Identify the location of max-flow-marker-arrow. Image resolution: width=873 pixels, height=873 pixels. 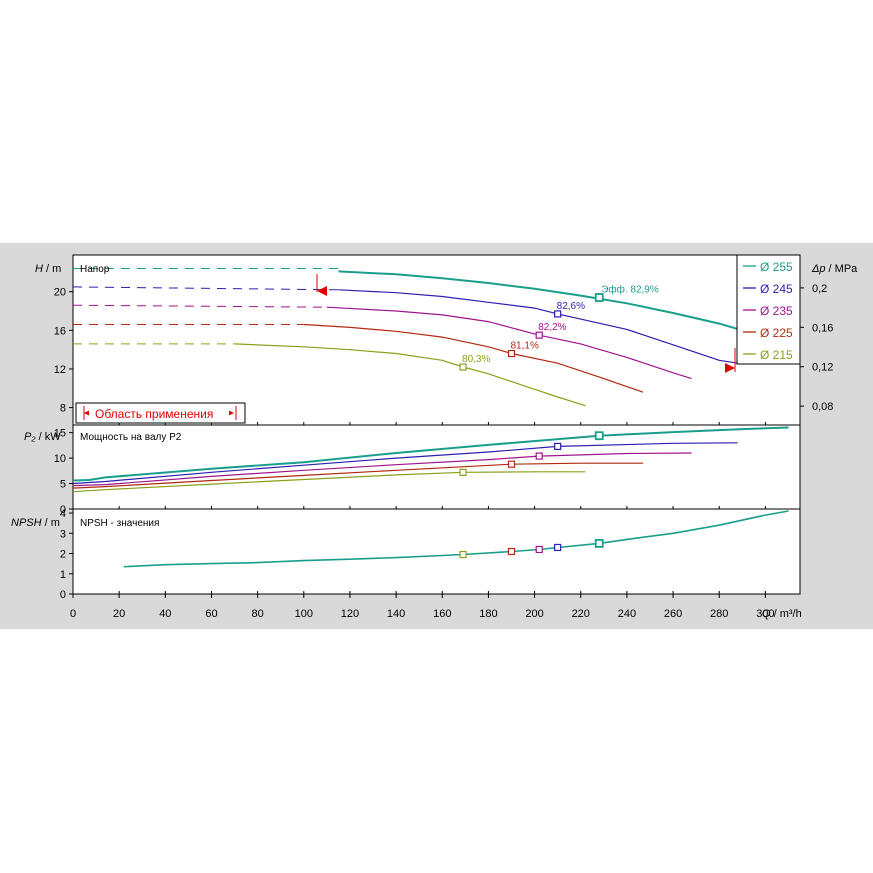
(730, 368).